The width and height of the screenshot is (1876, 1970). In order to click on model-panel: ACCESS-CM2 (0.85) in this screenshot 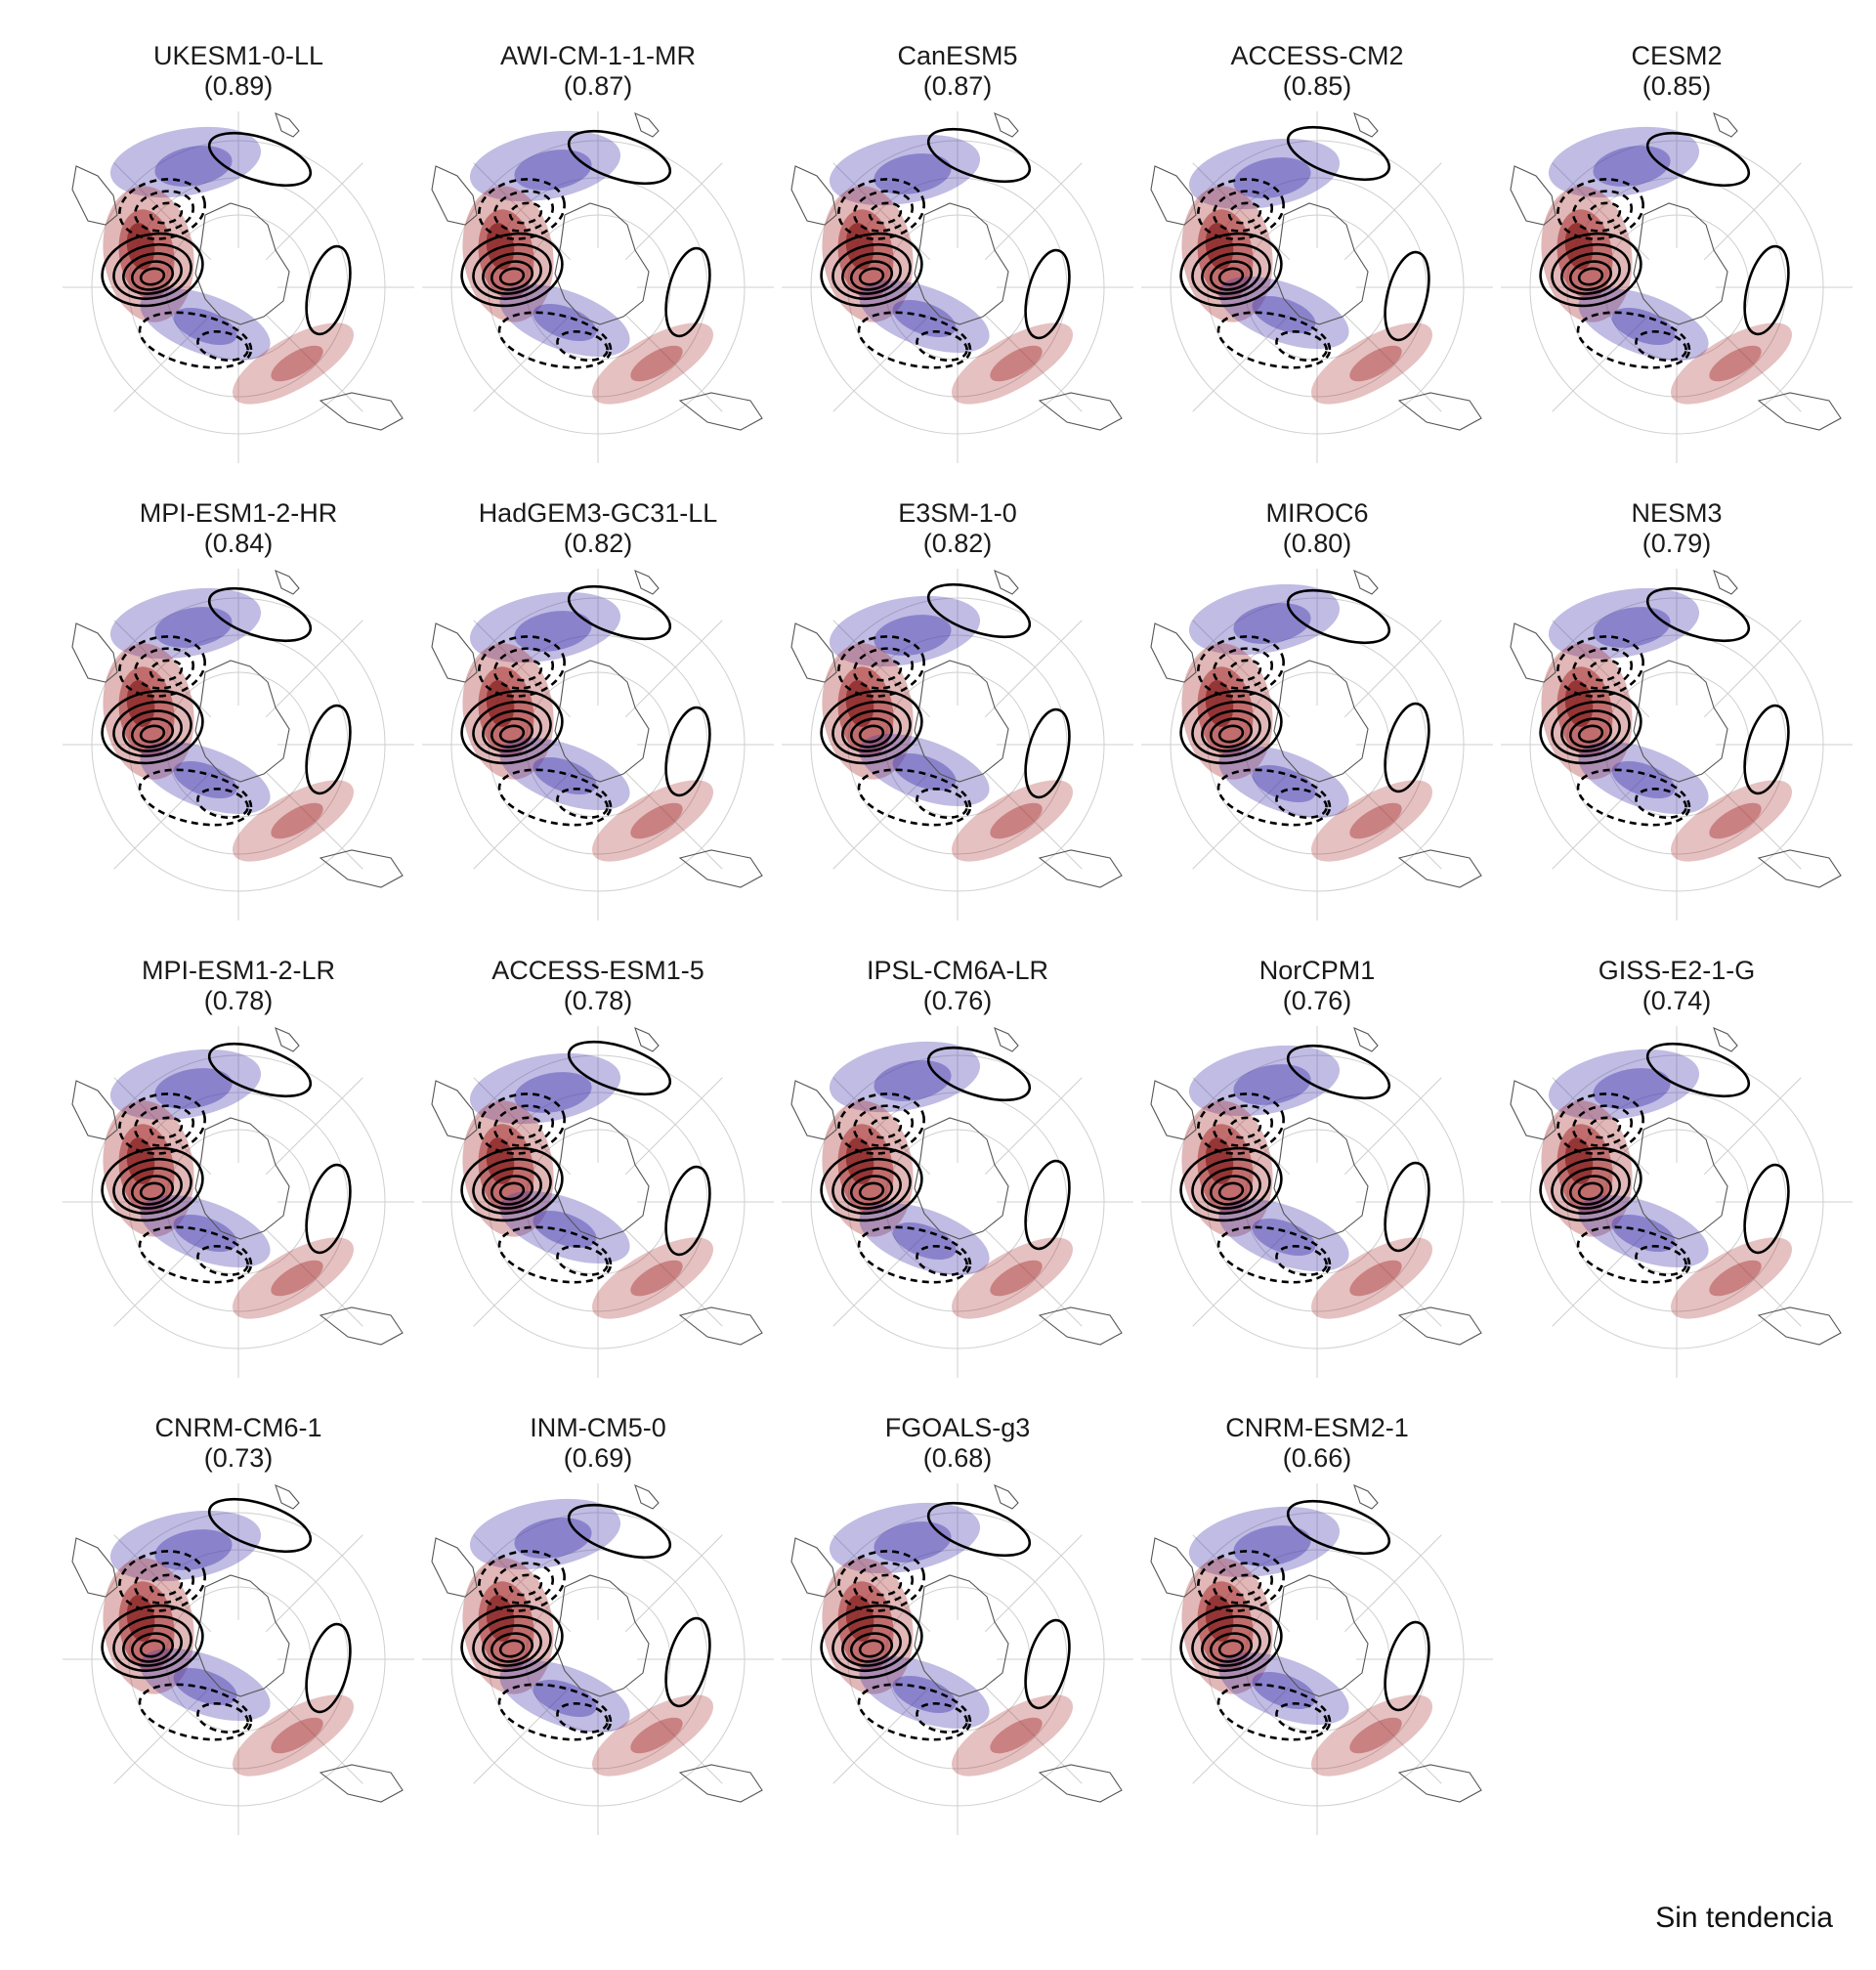, I will do `click(1317, 231)`.